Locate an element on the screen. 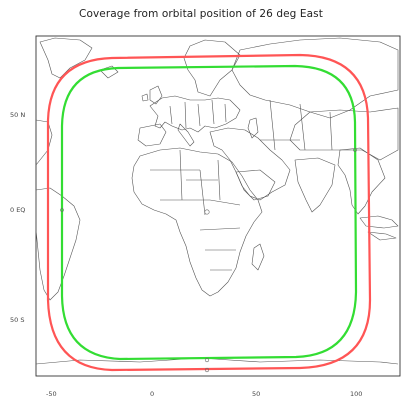 This screenshot has width=402, height=400. caspian is located at coordinates (253, 128).